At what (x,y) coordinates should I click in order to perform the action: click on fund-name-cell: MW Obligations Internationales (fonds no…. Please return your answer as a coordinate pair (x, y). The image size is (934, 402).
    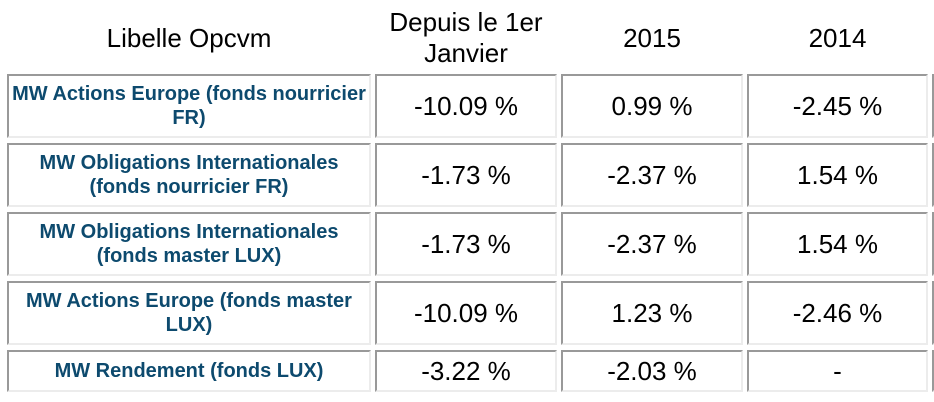
    Looking at the image, I should click on (189, 175).